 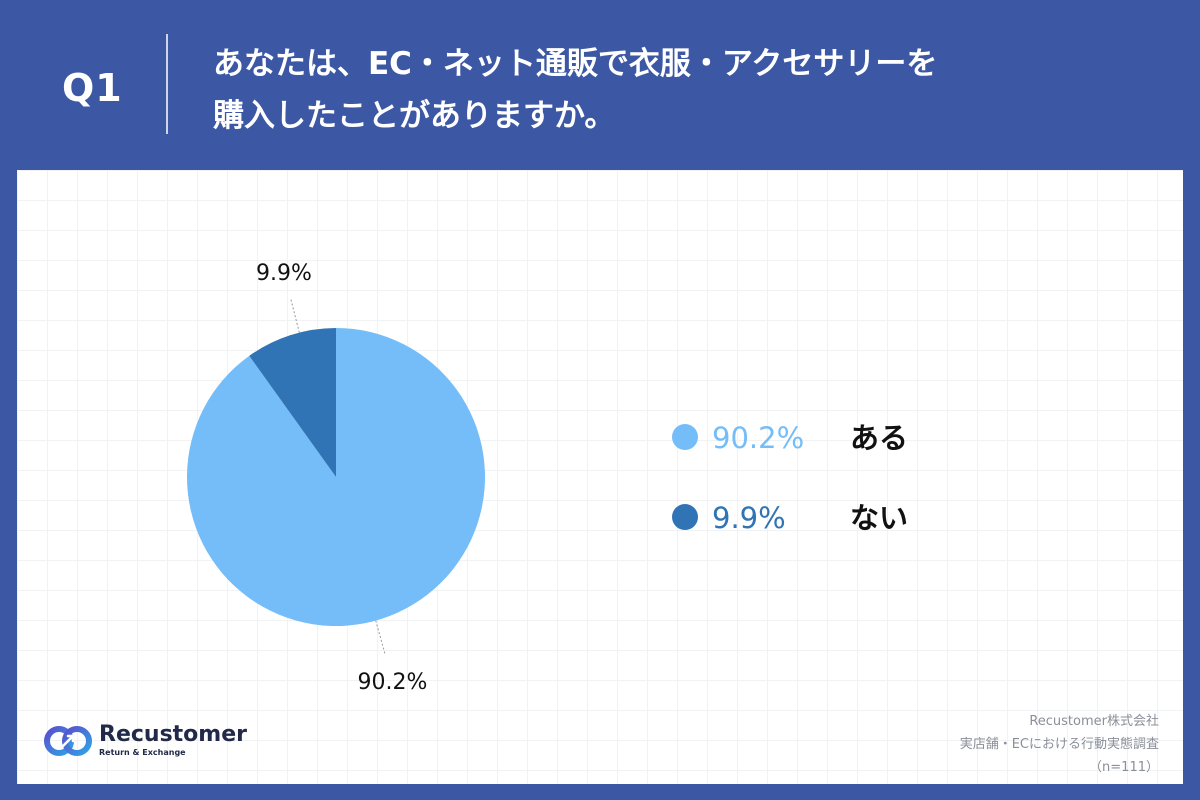 What do you see at coordinates (1124, 767) in the screenshot?
I see `source-sample-size: （n=111）` at bounding box center [1124, 767].